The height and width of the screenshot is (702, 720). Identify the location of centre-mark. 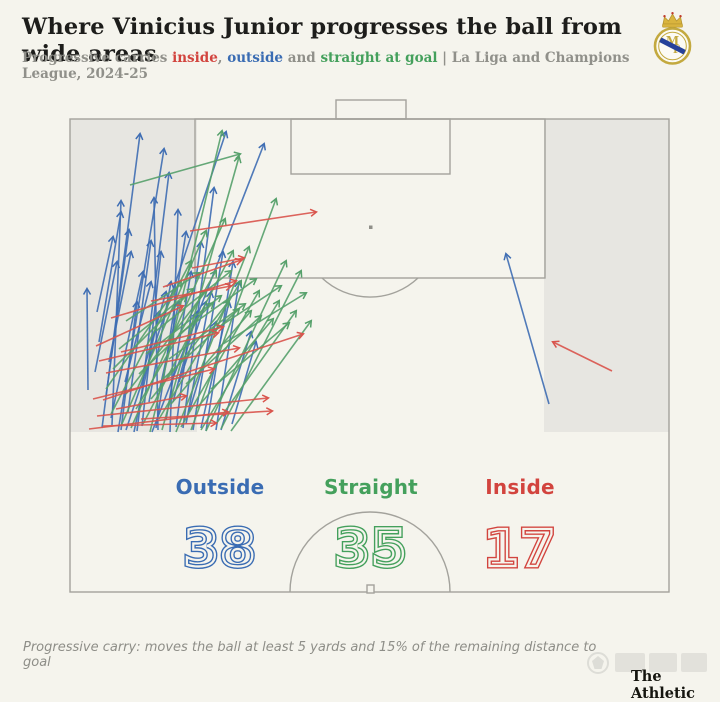
(370, 589).